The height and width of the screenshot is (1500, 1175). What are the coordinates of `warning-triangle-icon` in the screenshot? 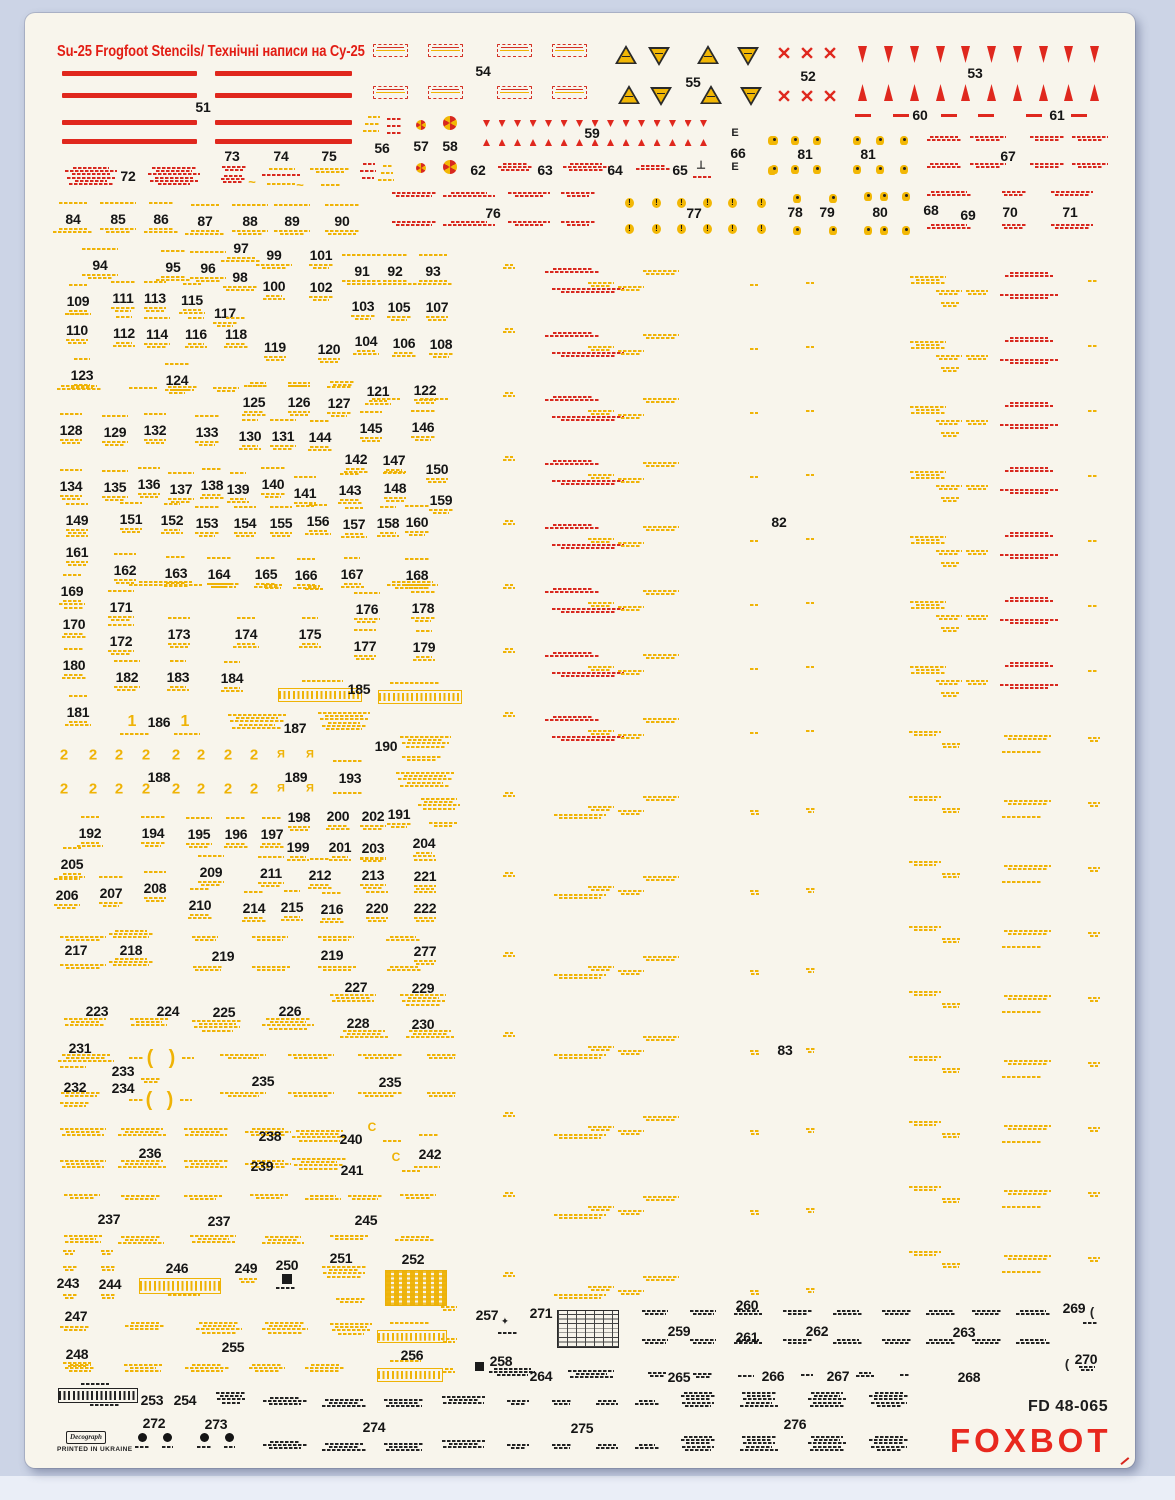 It's located at (751, 96).